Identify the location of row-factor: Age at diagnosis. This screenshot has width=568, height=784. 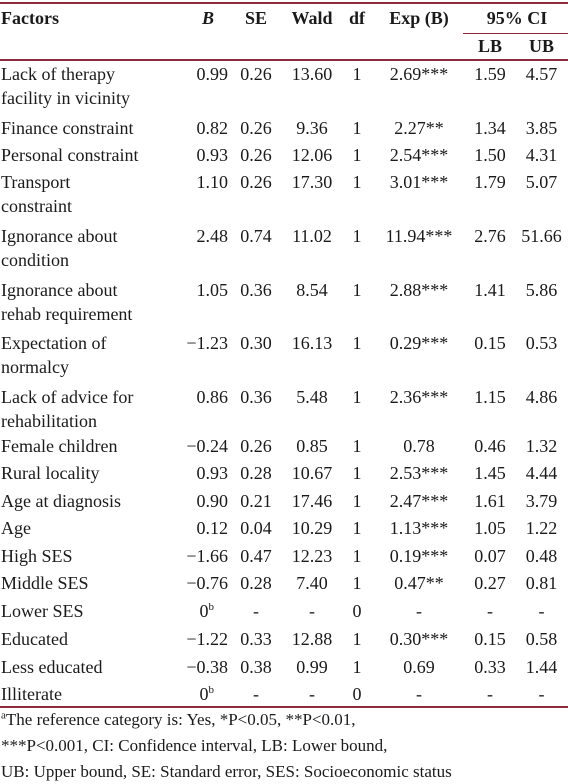
(61, 501).